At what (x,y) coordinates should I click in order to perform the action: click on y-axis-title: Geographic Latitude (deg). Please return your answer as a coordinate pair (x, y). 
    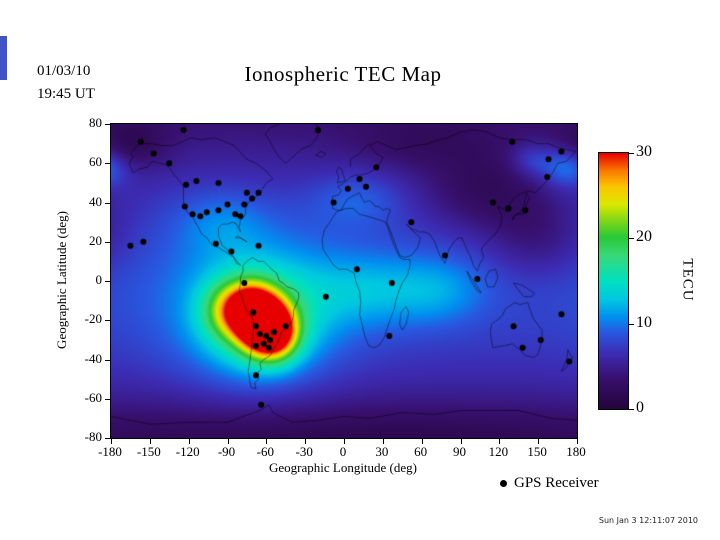
    Looking at the image, I should click on (61, 280).